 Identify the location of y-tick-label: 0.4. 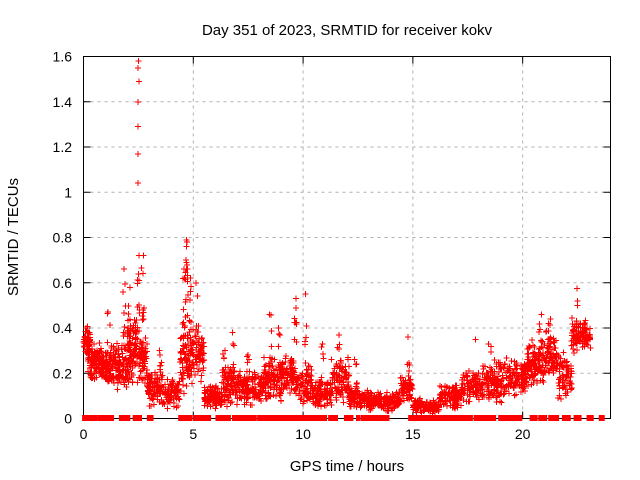
(63, 328).